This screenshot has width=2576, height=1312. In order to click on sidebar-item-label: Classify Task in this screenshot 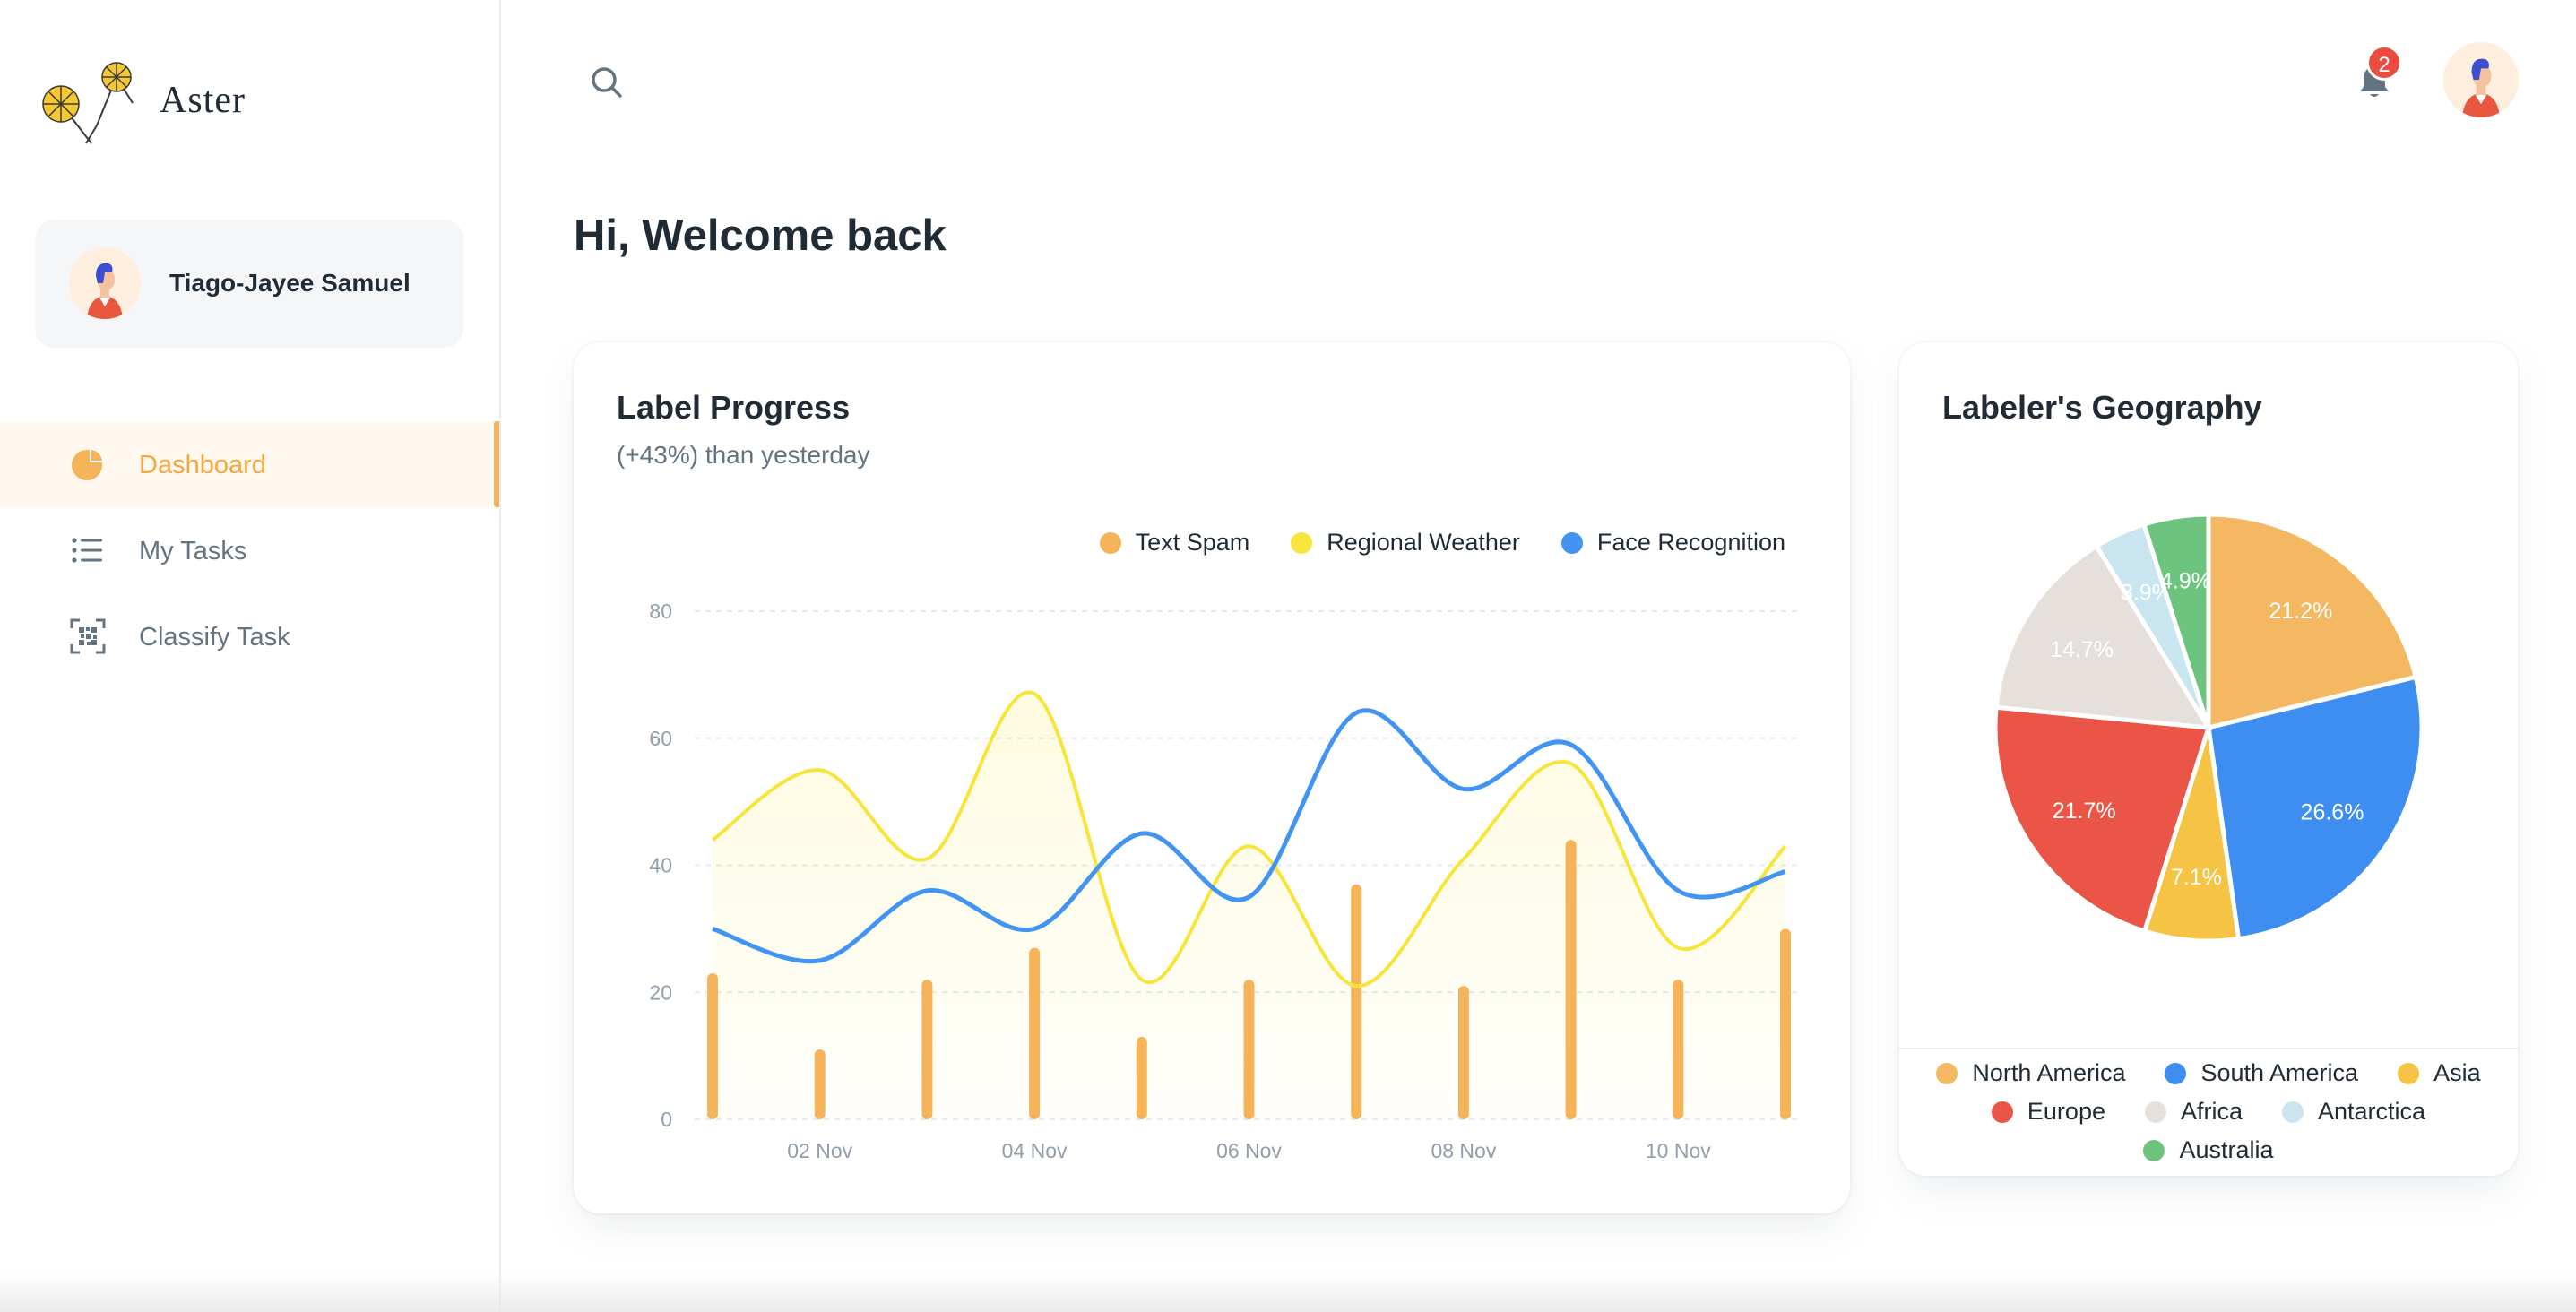, I will do `click(214, 637)`.